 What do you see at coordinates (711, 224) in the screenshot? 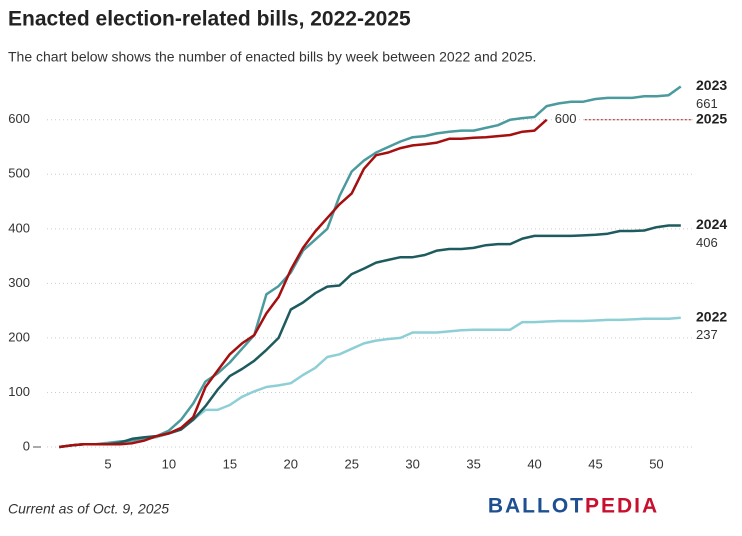
I see `series-label: 2024` at bounding box center [711, 224].